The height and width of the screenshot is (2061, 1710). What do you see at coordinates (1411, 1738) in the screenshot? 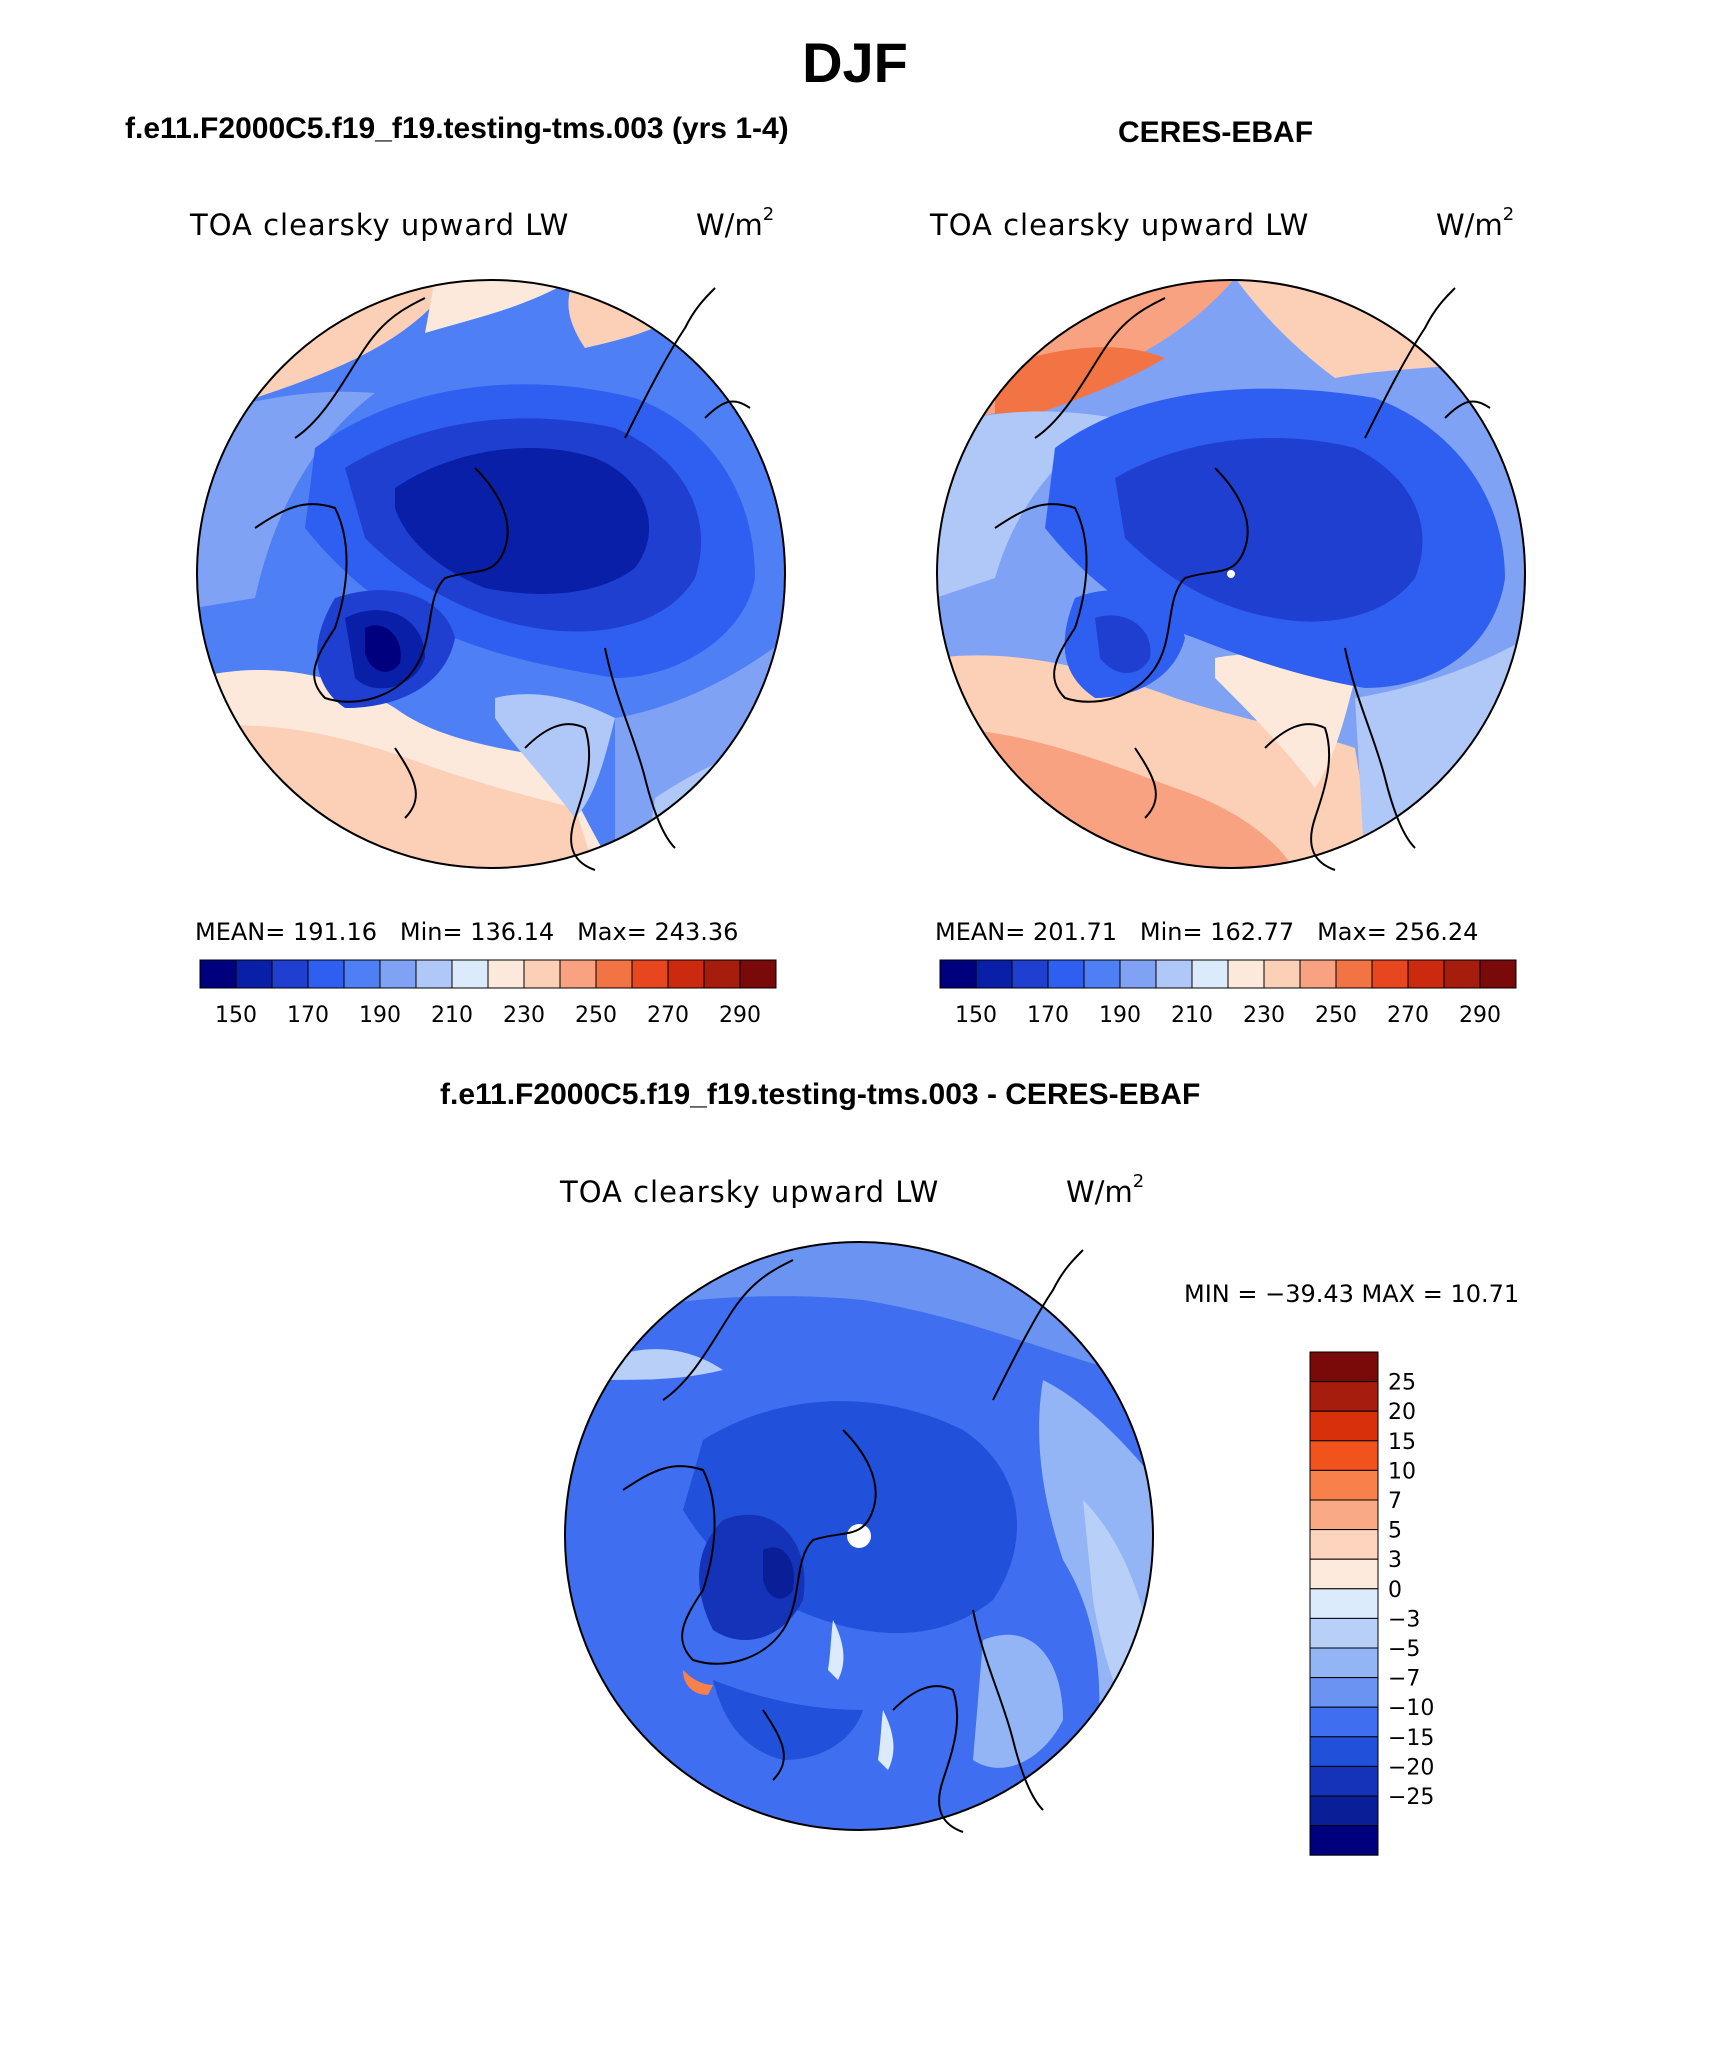
I see `colorbar-diff-tick-label: −15` at bounding box center [1411, 1738].